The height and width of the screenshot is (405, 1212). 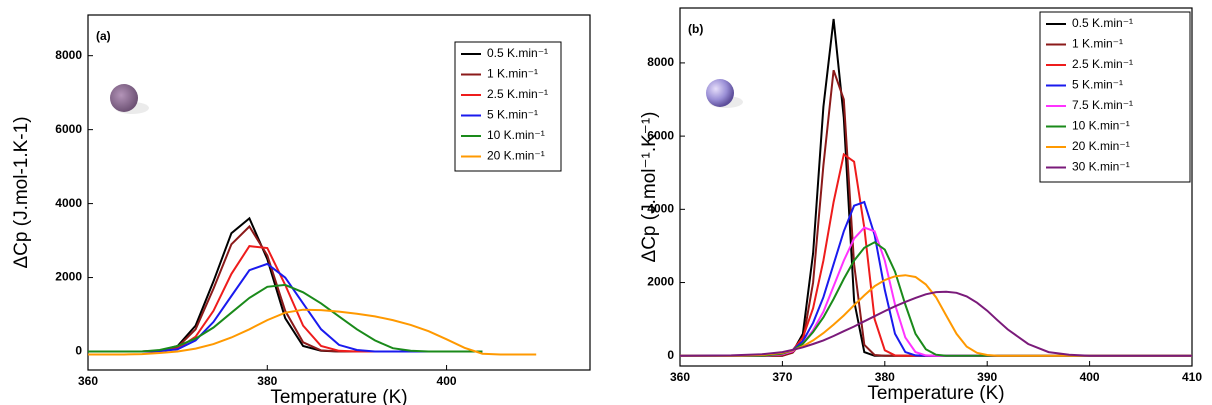 I want to click on x-tick-label: 390, so click(x=987, y=377).